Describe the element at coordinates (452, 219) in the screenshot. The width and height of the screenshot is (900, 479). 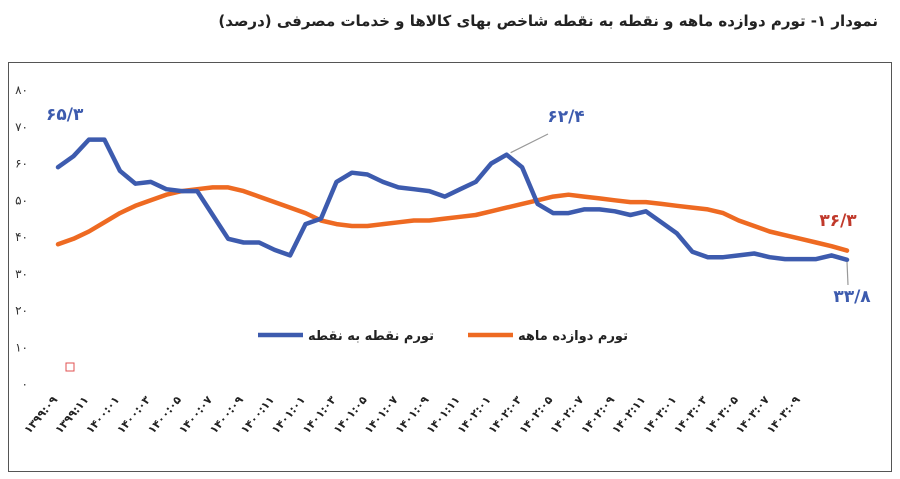
I see `series-line` at that location.